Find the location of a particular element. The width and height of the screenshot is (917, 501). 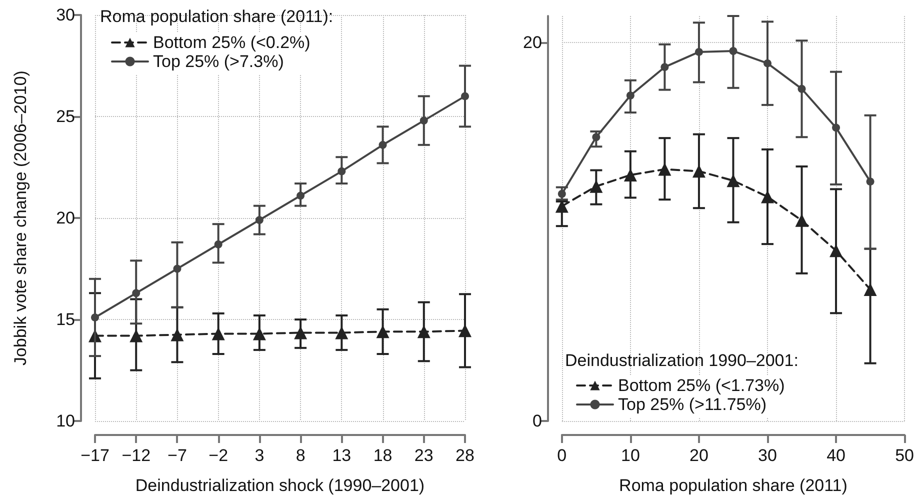

x-tick-label: 18 is located at coordinates (382, 455).